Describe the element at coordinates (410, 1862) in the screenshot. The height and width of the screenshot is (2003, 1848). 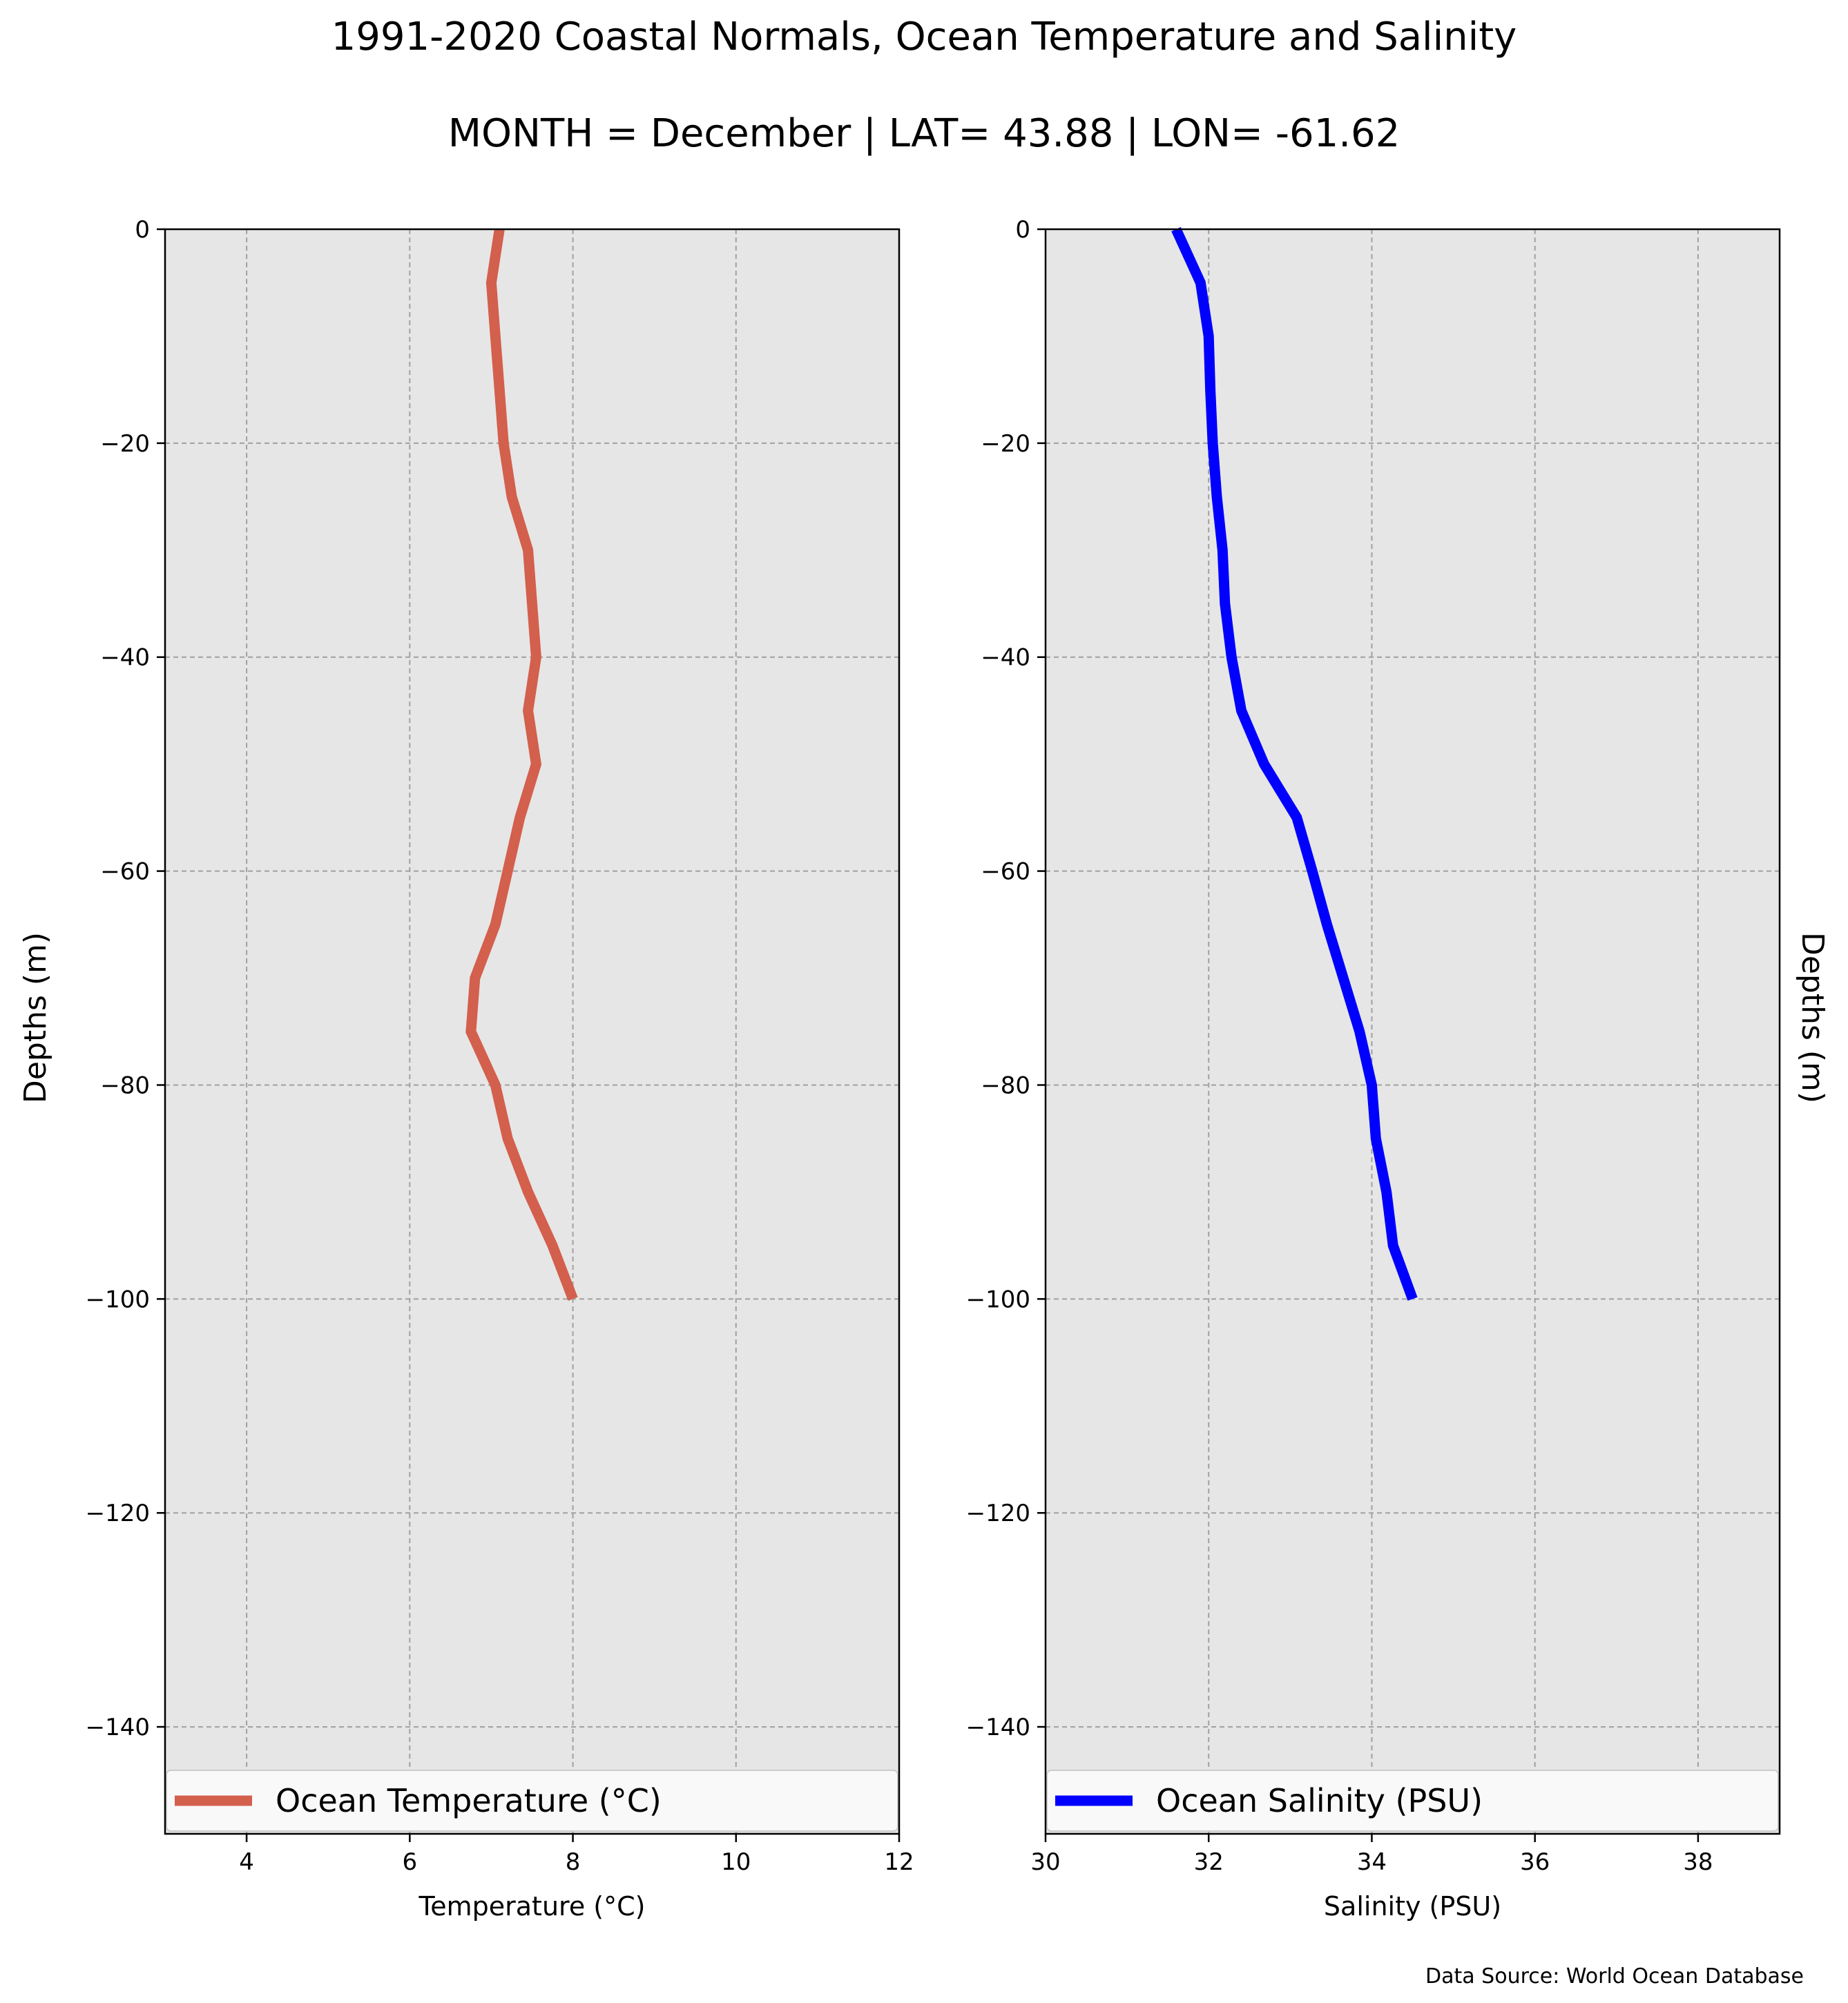
I see `temperature-x-tick-label: 6` at that location.